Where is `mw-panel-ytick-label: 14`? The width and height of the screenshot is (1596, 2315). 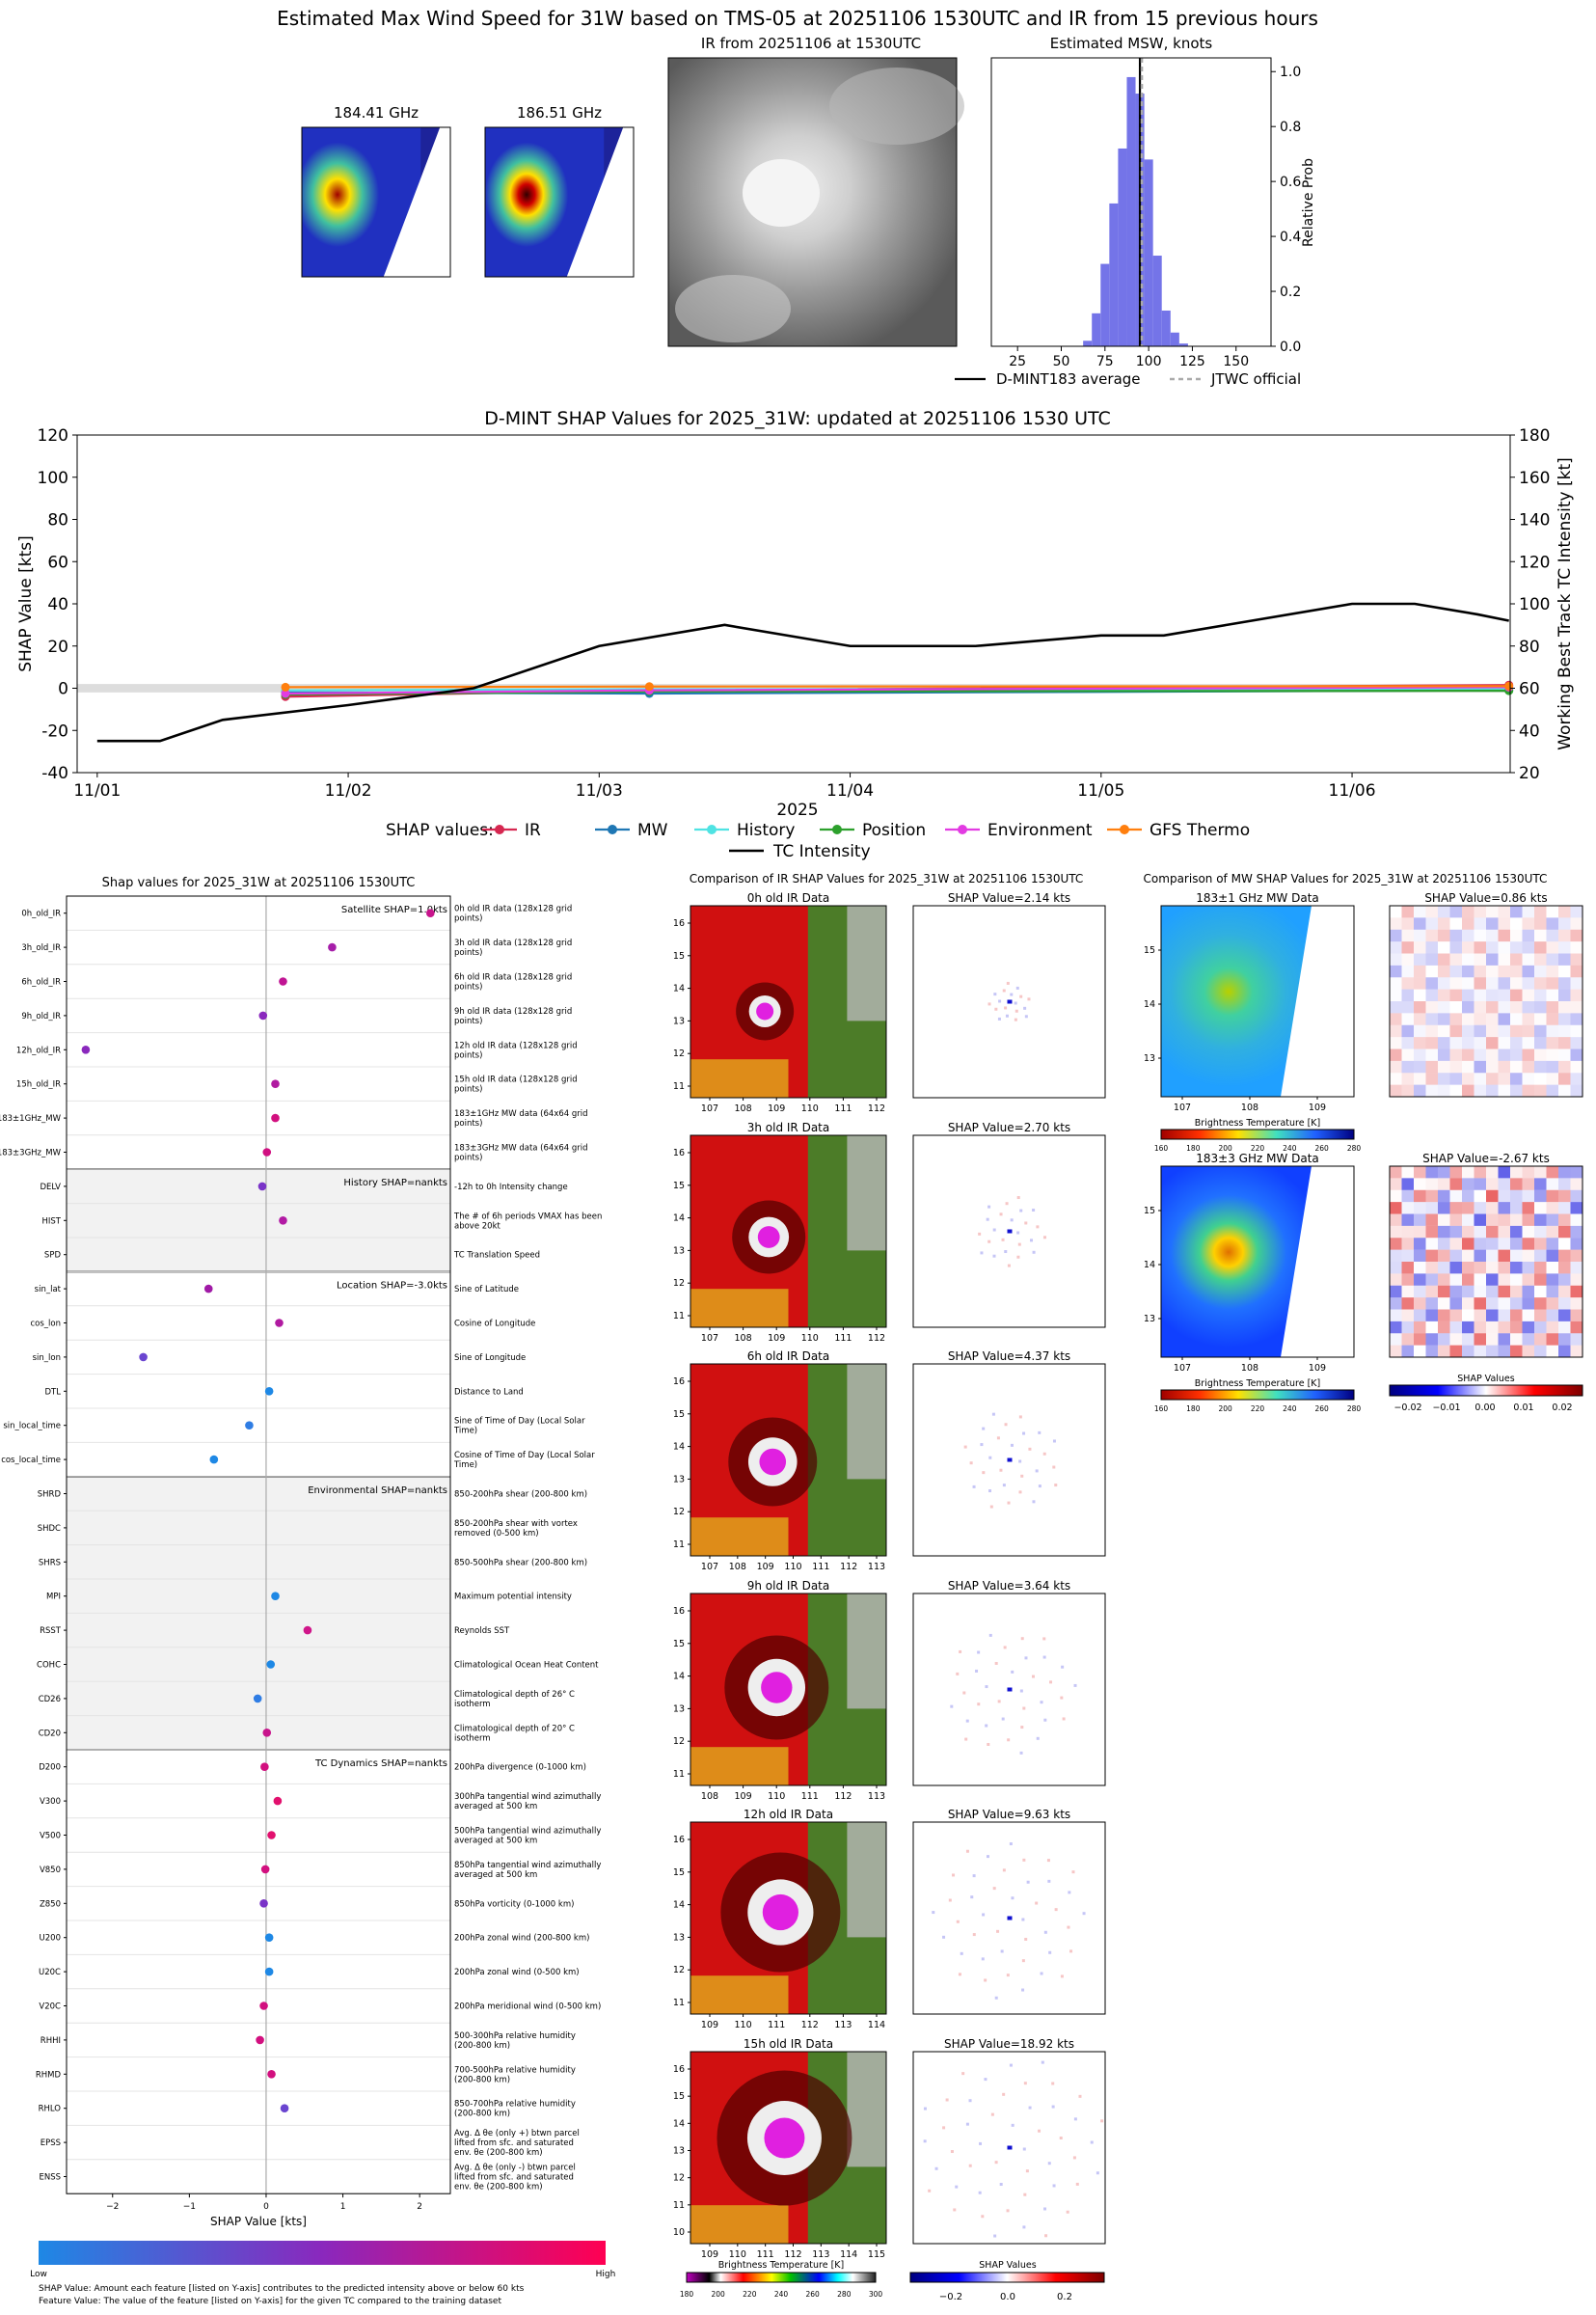 mw-panel-ytick-label: 14 is located at coordinates (1150, 1005).